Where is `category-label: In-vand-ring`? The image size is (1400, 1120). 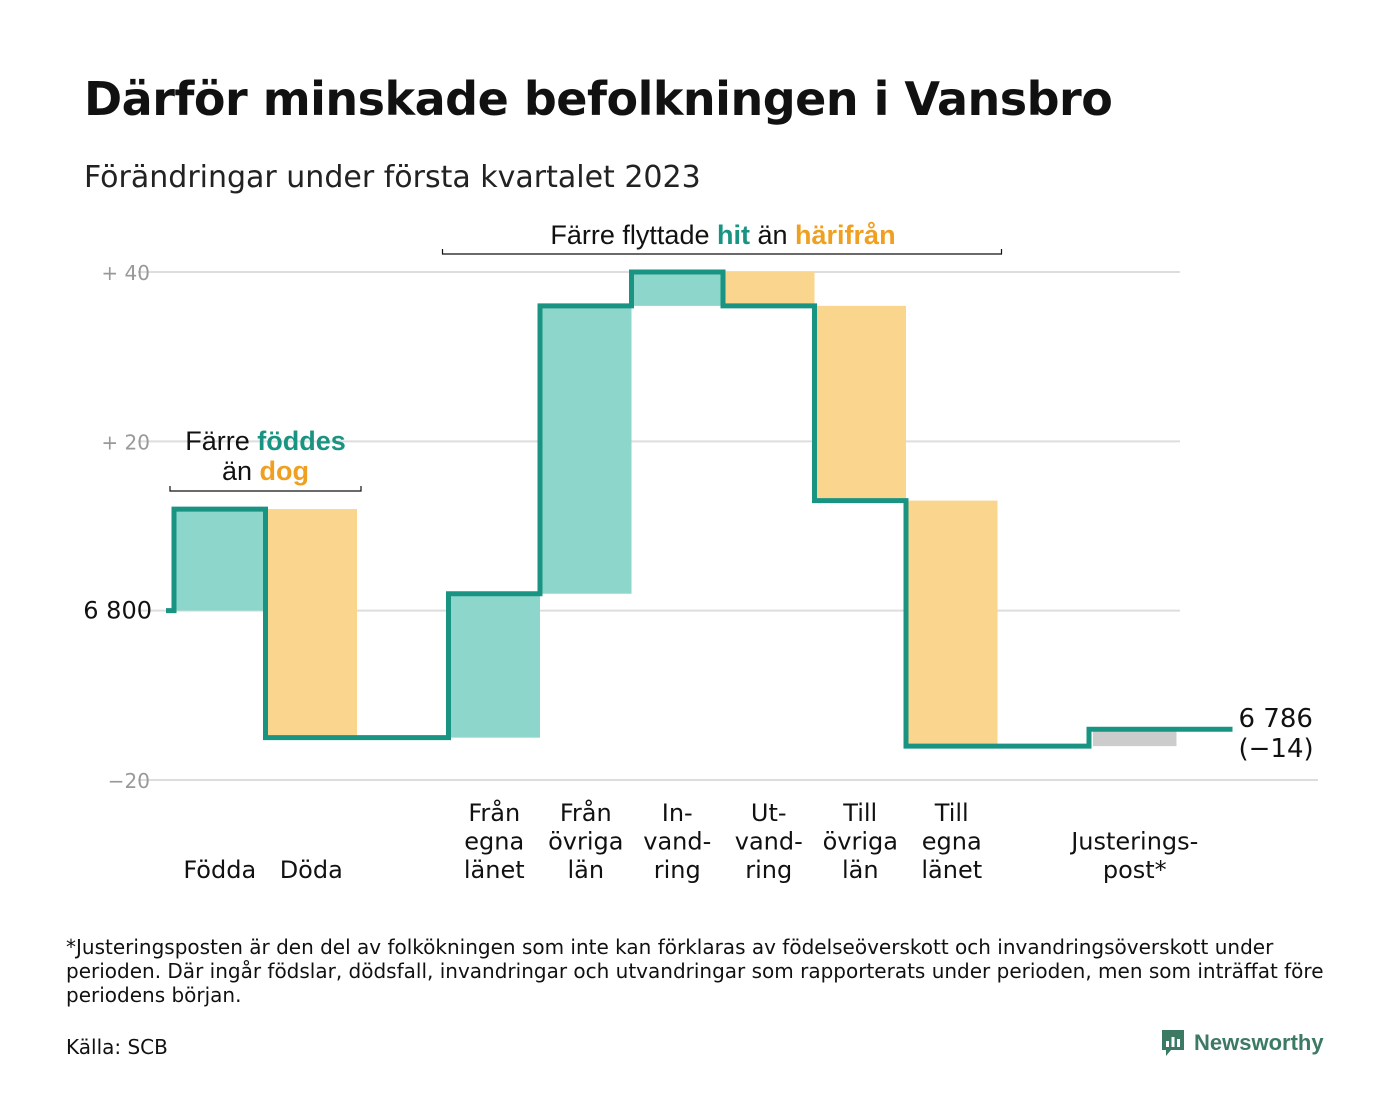
category-label: In-vand-ring is located at coordinates (677, 841).